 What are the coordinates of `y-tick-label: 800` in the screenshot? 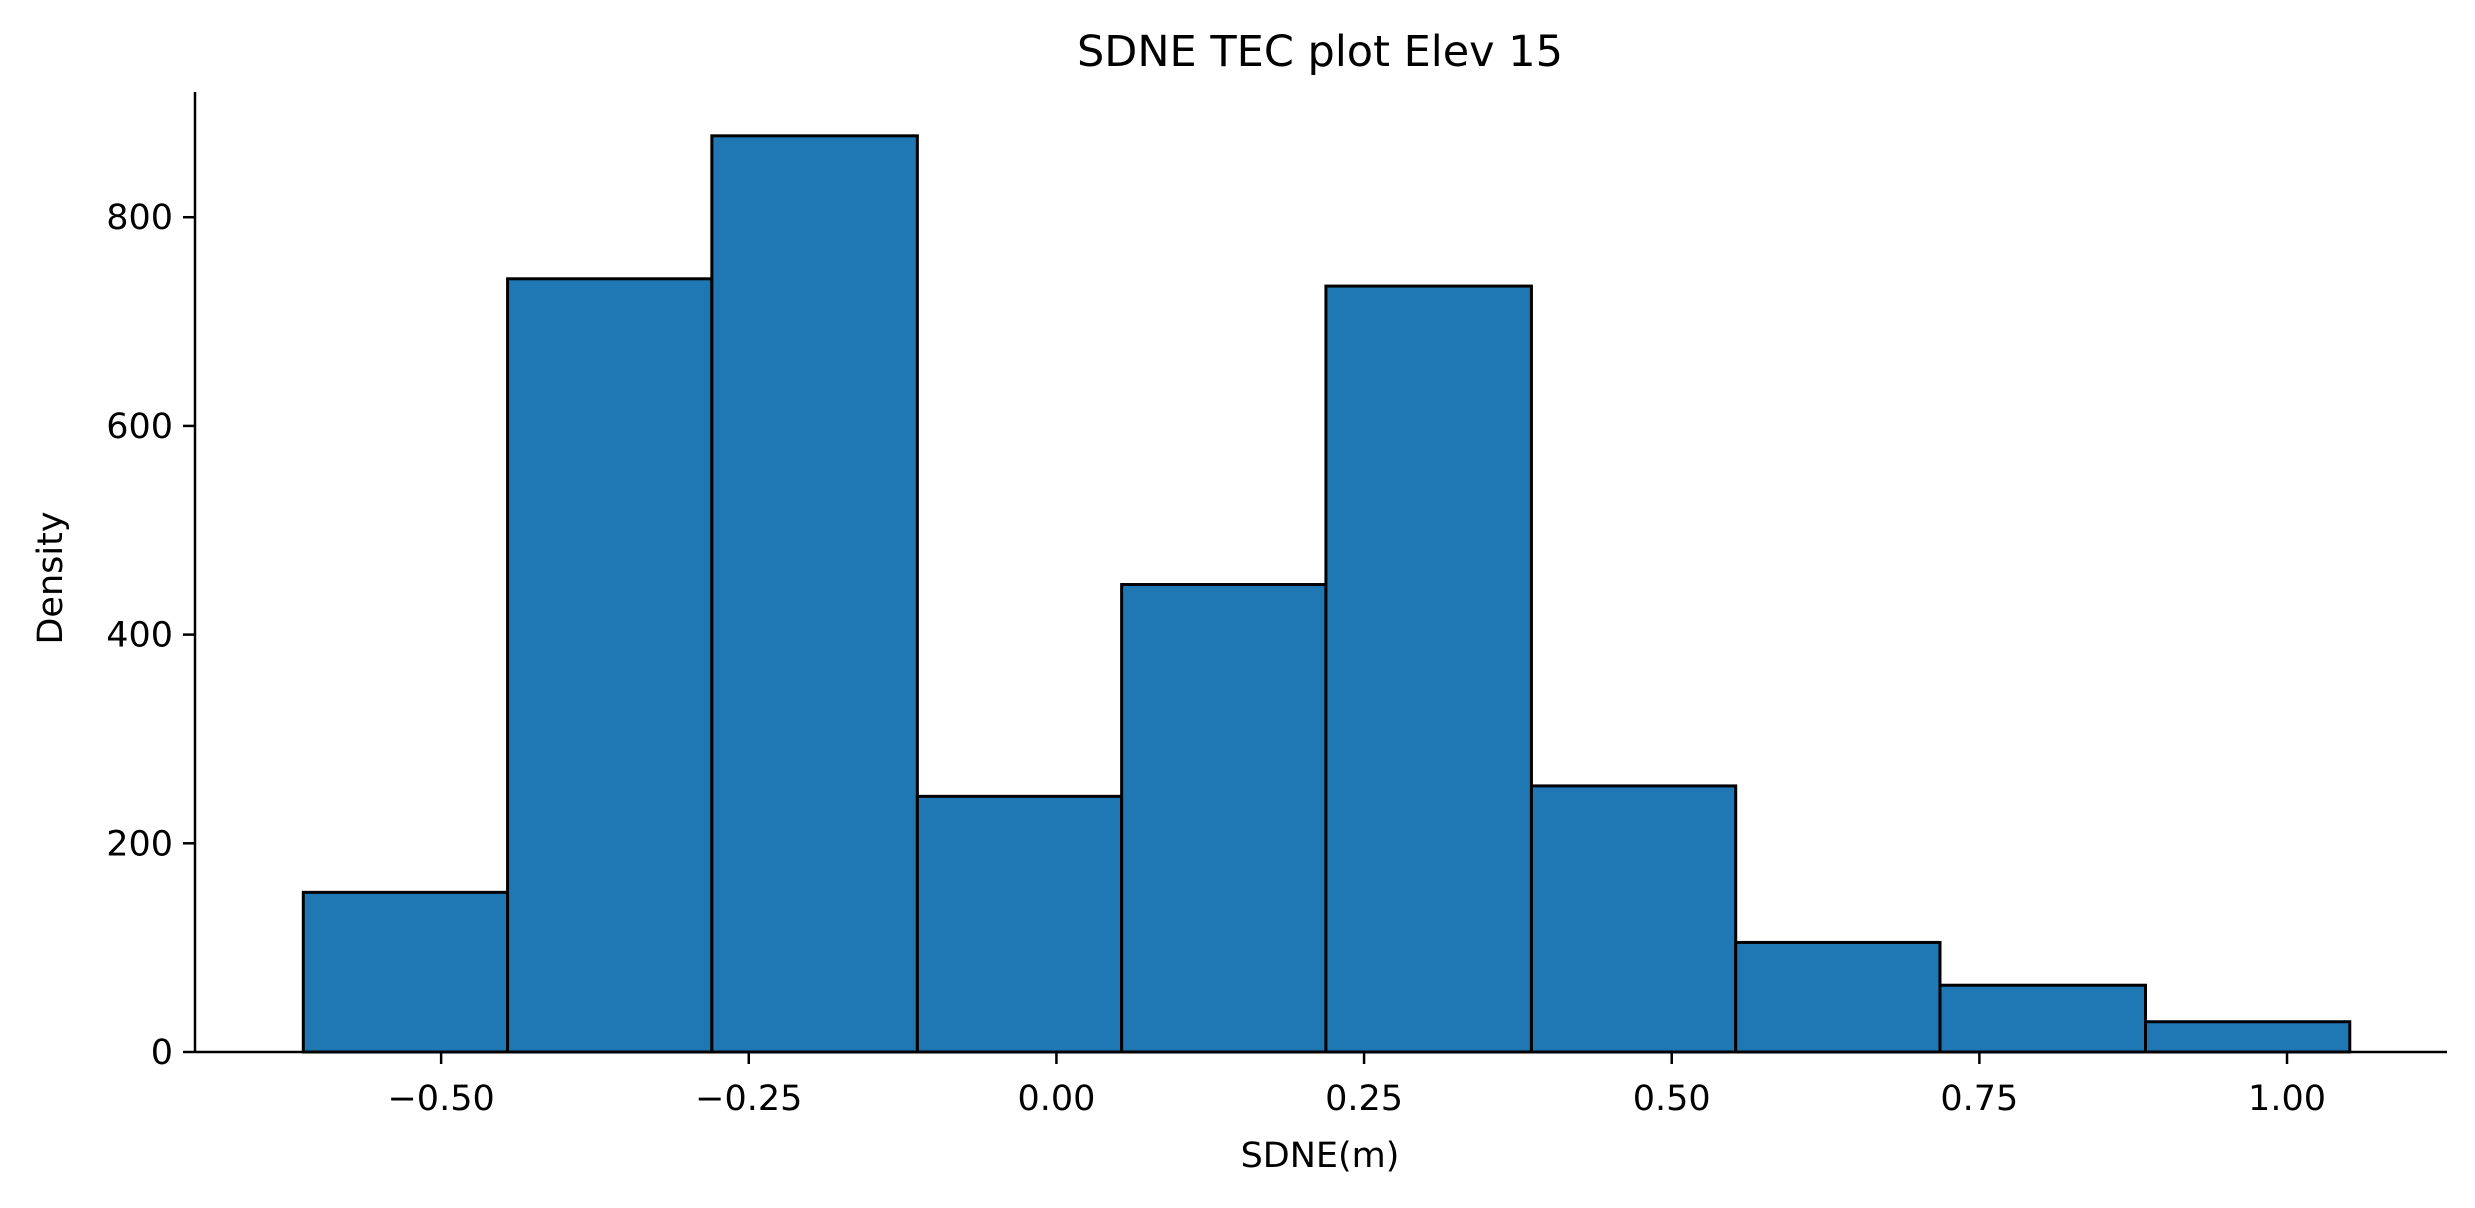 It's located at (139, 218).